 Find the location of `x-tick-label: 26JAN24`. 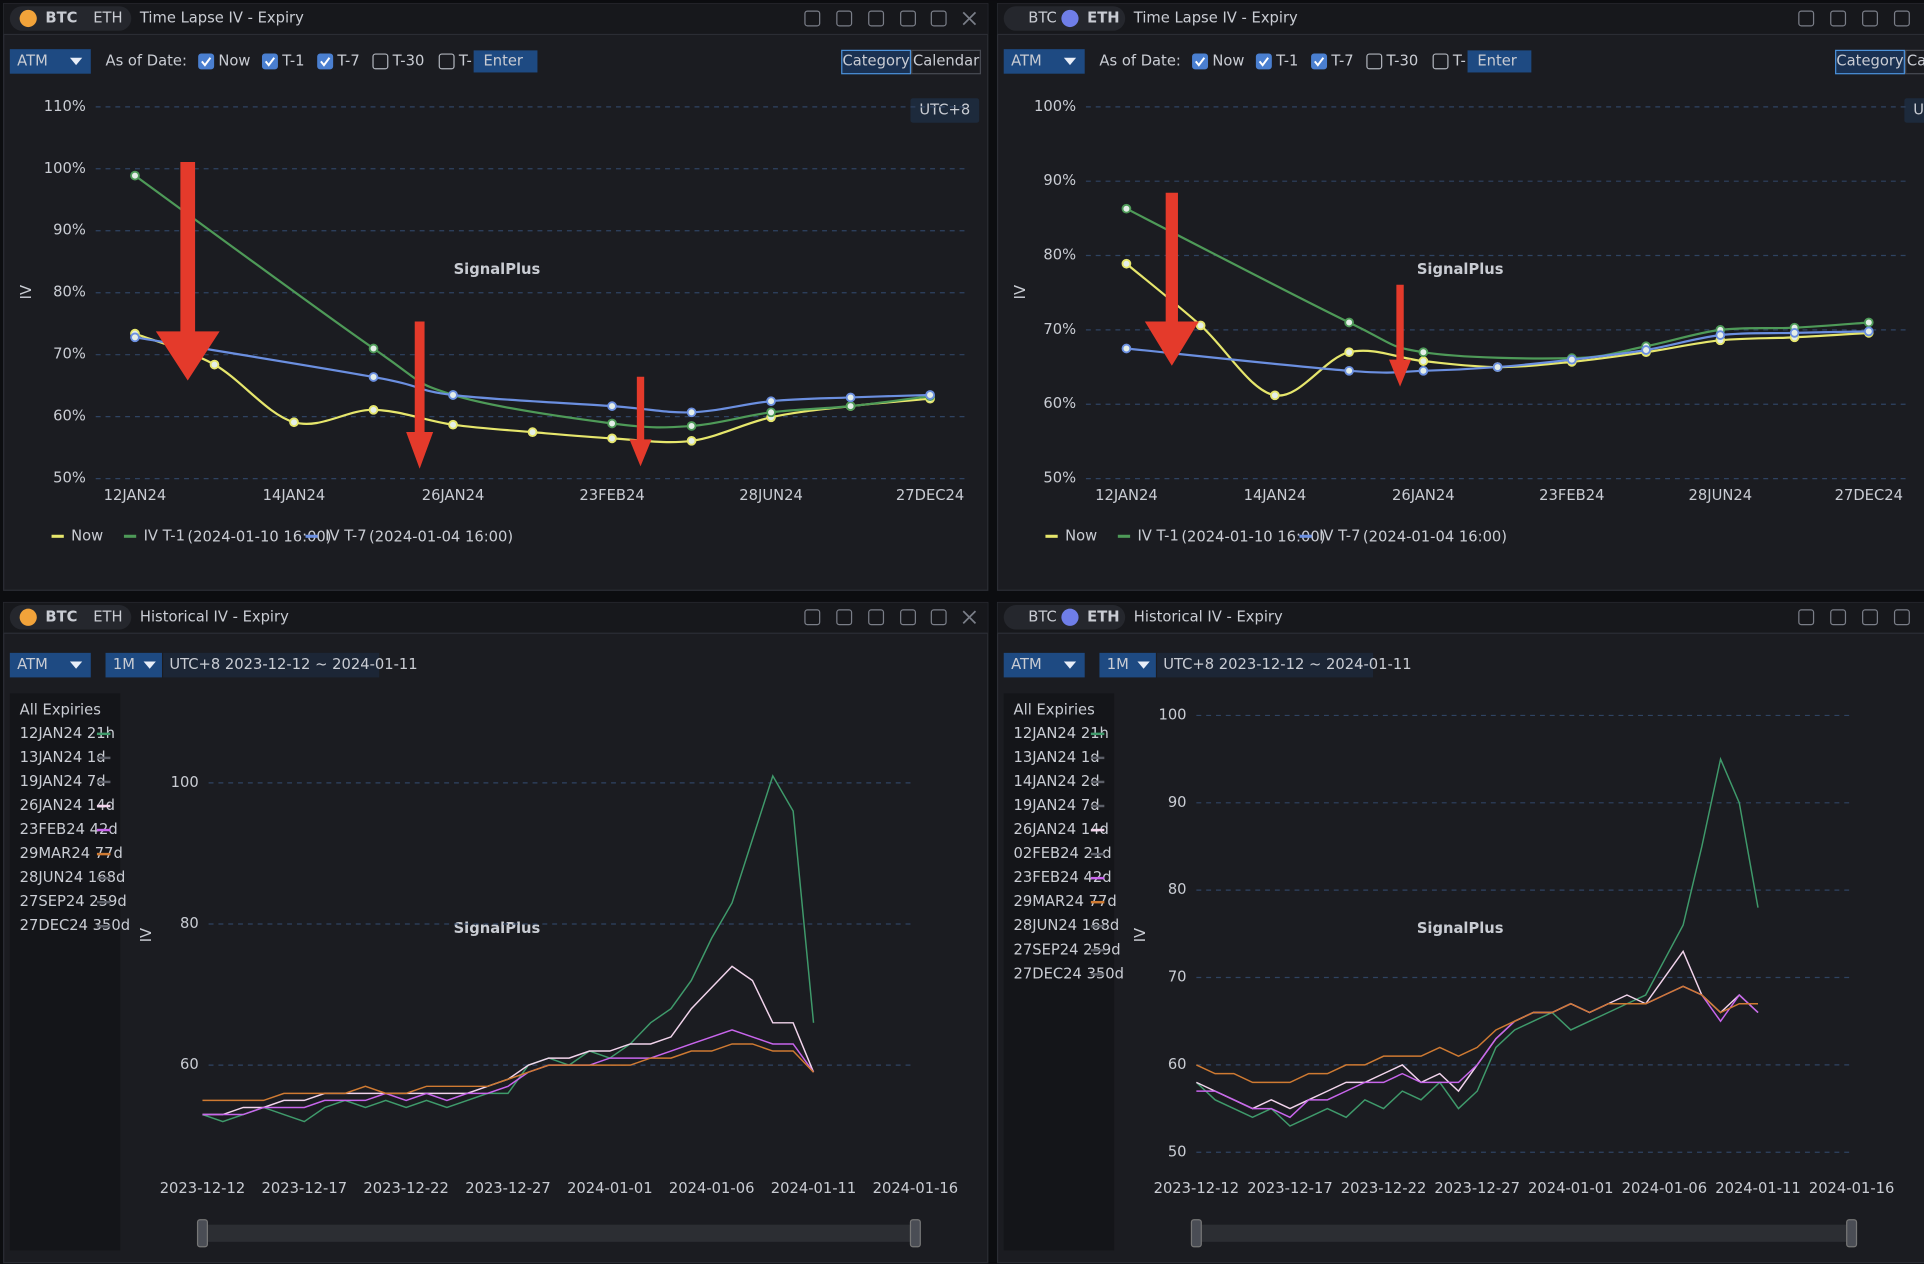

x-tick-label: 26JAN24 is located at coordinates (1423, 495).